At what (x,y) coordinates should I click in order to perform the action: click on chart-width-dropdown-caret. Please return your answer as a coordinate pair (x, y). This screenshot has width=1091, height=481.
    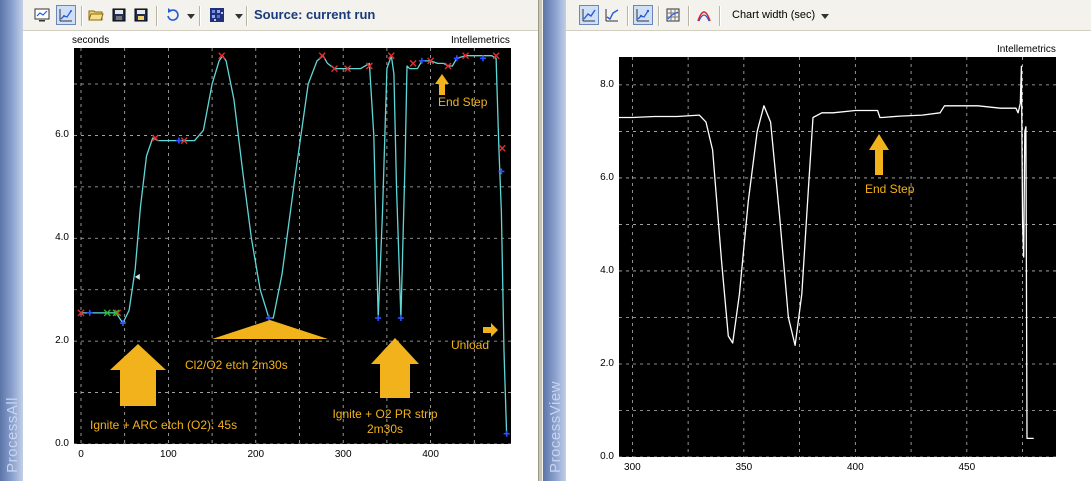
    Looking at the image, I should click on (825, 16).